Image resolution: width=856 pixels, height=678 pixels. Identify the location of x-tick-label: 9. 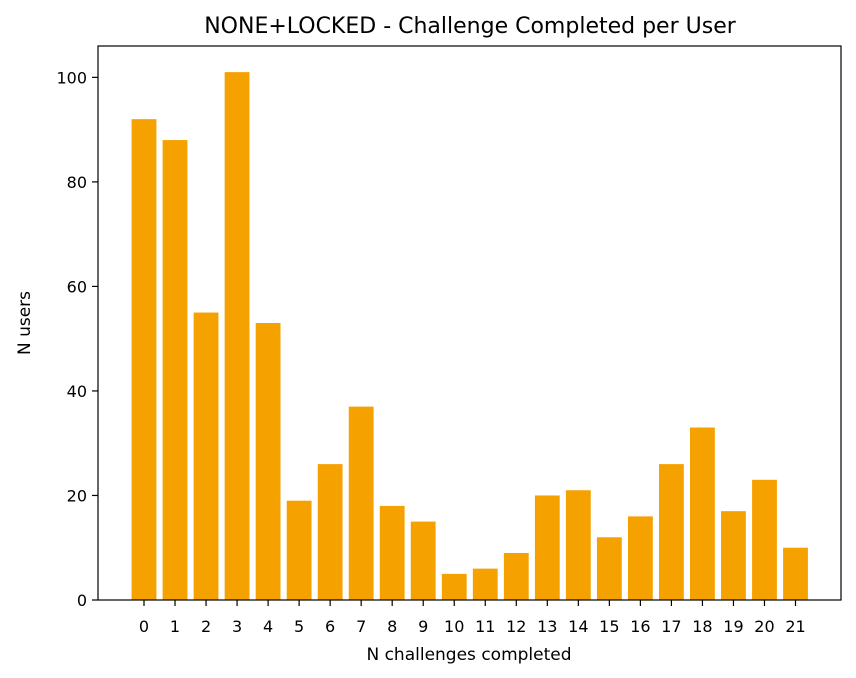
(423, 626).